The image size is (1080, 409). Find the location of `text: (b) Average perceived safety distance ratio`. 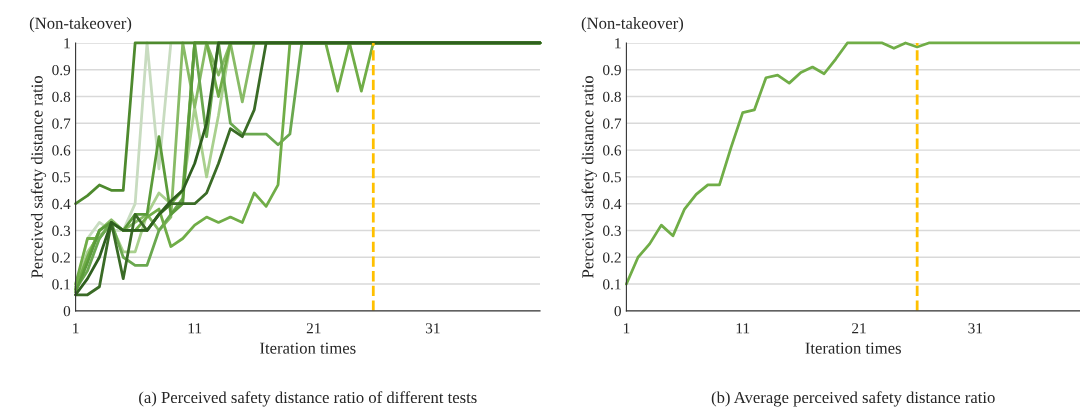

text: (b) Average perceived safety distance ratio is located at coordinates (853, 399).